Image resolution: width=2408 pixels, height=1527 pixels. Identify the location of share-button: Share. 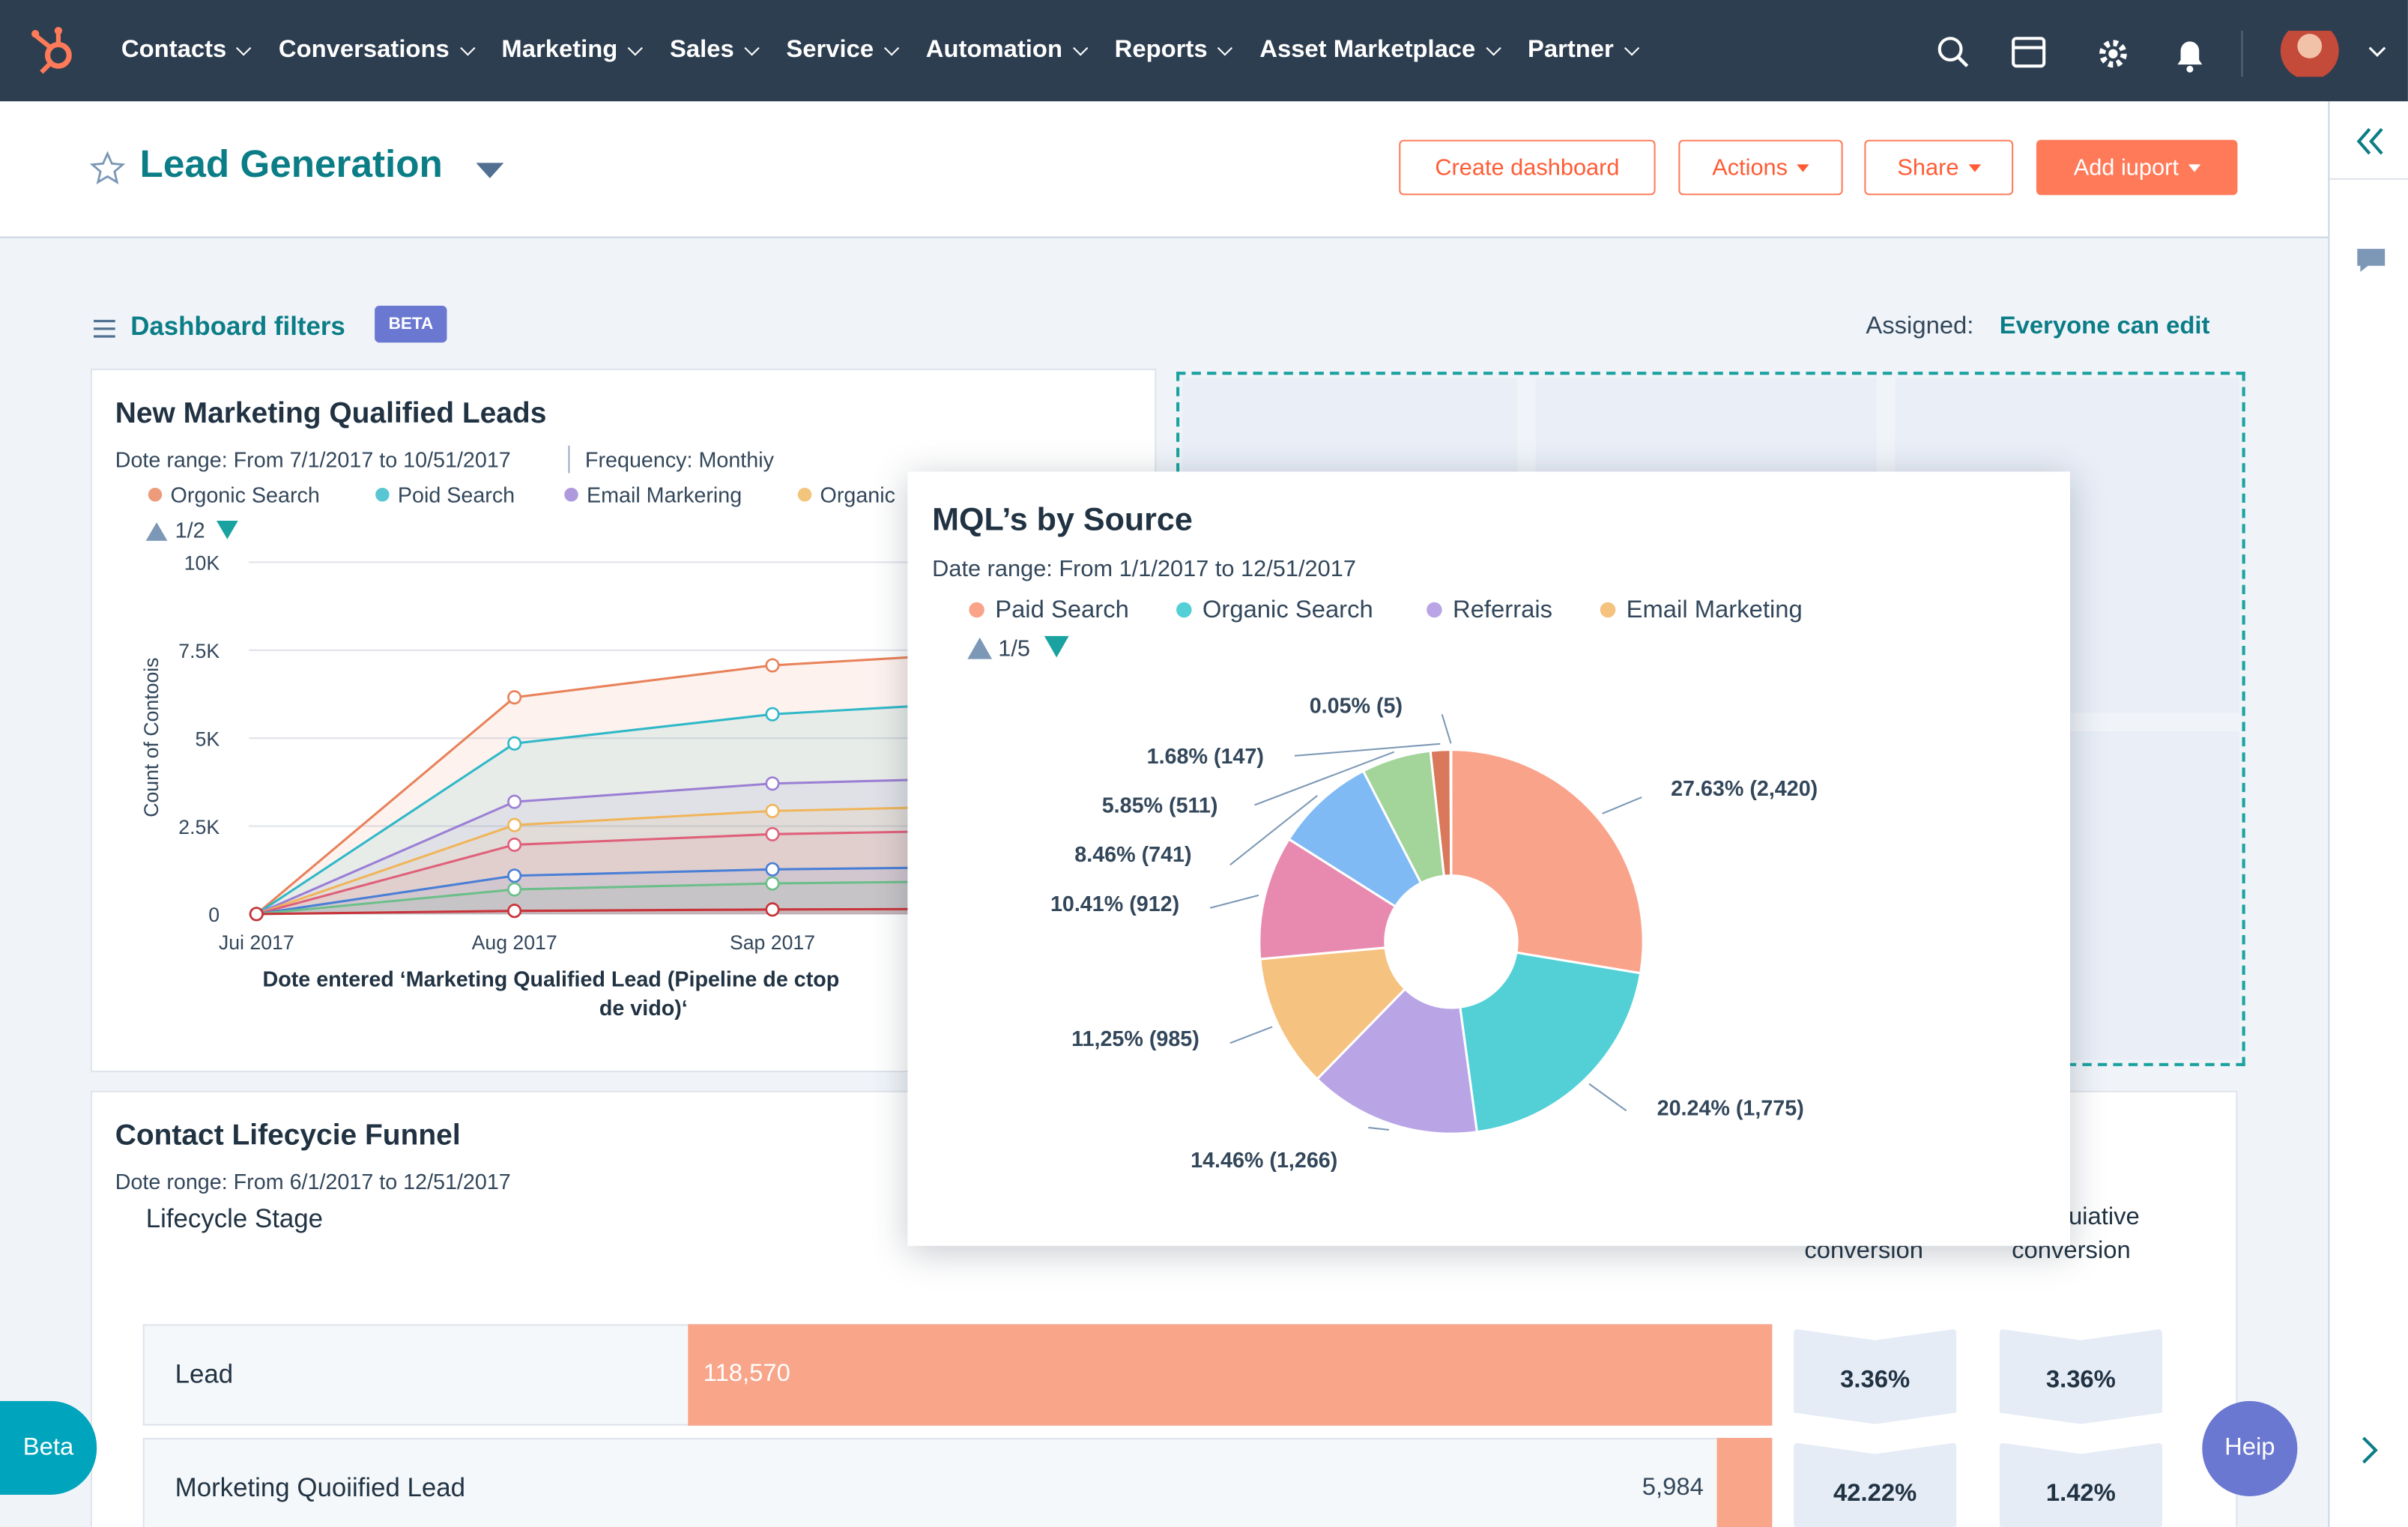
(1939, 167).